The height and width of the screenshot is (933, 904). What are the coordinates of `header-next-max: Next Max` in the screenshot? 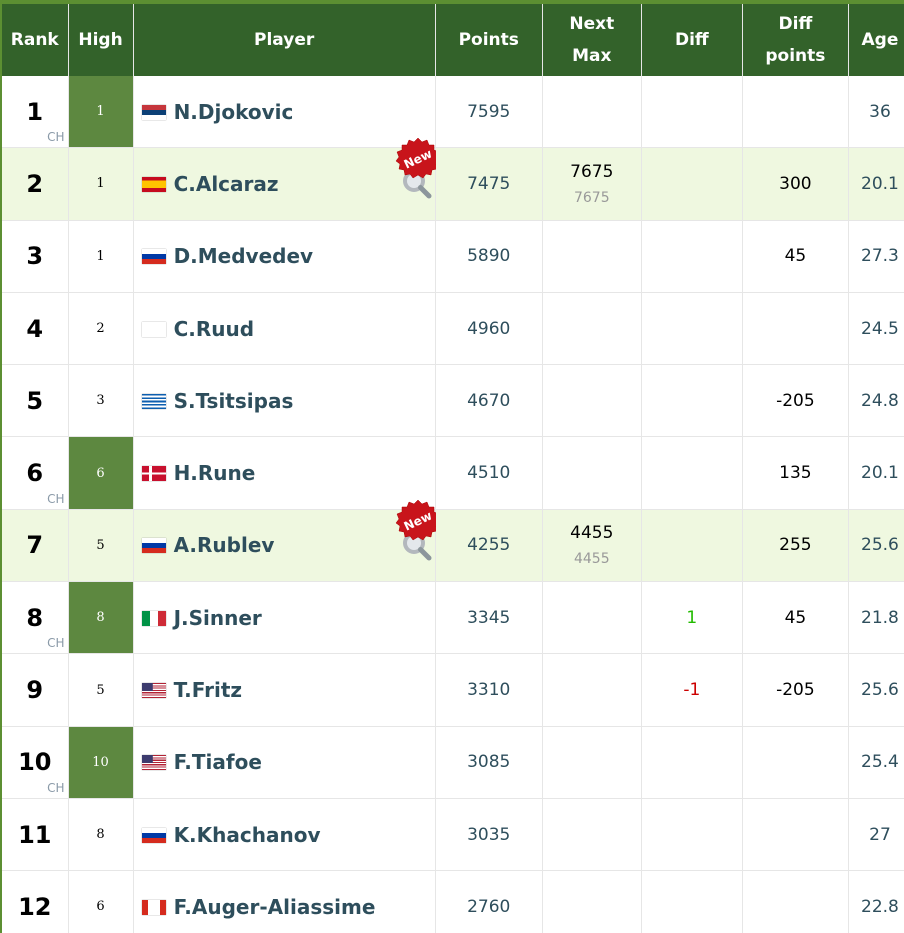 It's located at (592, 39).